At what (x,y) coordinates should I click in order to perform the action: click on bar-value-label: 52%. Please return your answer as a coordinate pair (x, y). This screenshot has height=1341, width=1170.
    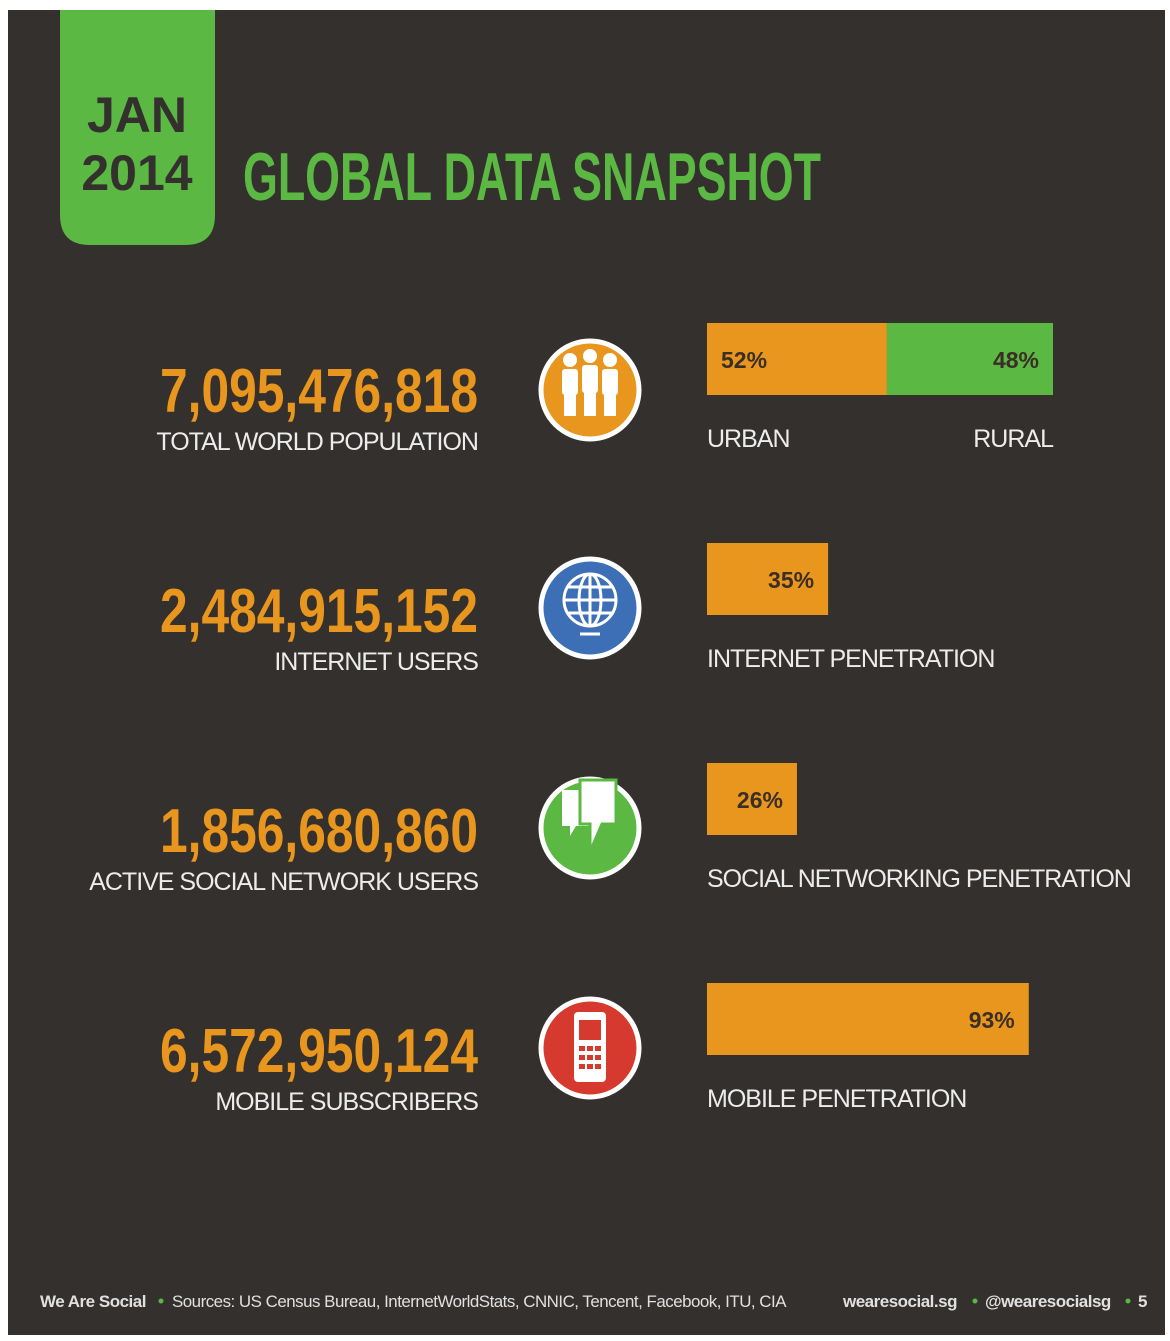
    Looking at the image, I should click on (744, 360).